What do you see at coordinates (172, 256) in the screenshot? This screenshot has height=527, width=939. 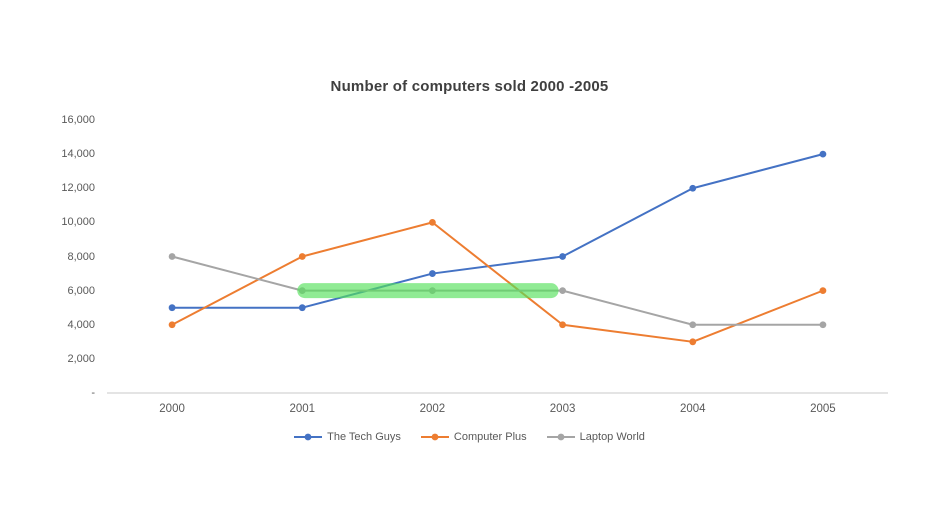 I see `data-point-laptop-world-2000` at bounding box center [172, 256].